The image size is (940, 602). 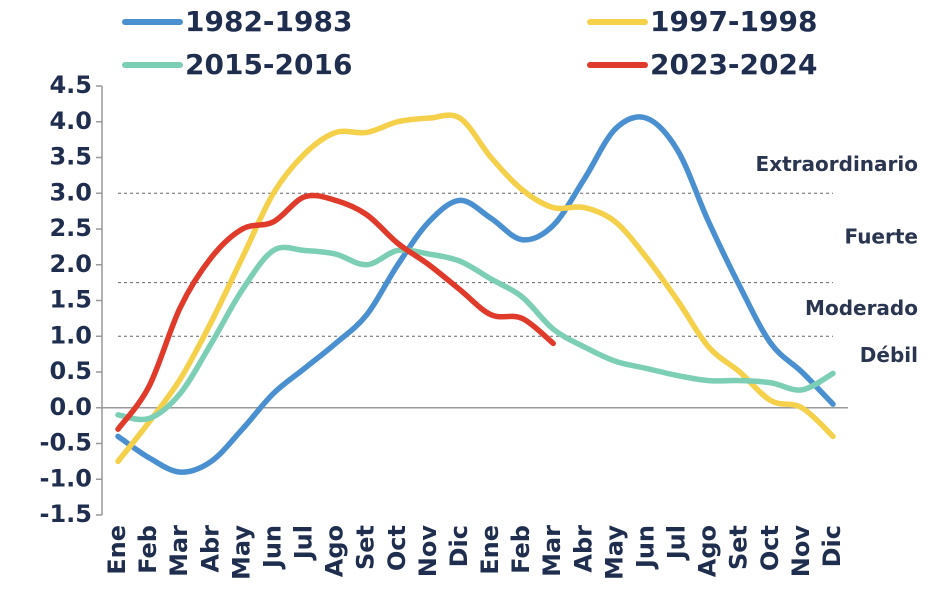 What do you see at coordinates (70, 192) in the screenshot?
I see `y-tick-label: 3.0` at bounding box center [70, 192].